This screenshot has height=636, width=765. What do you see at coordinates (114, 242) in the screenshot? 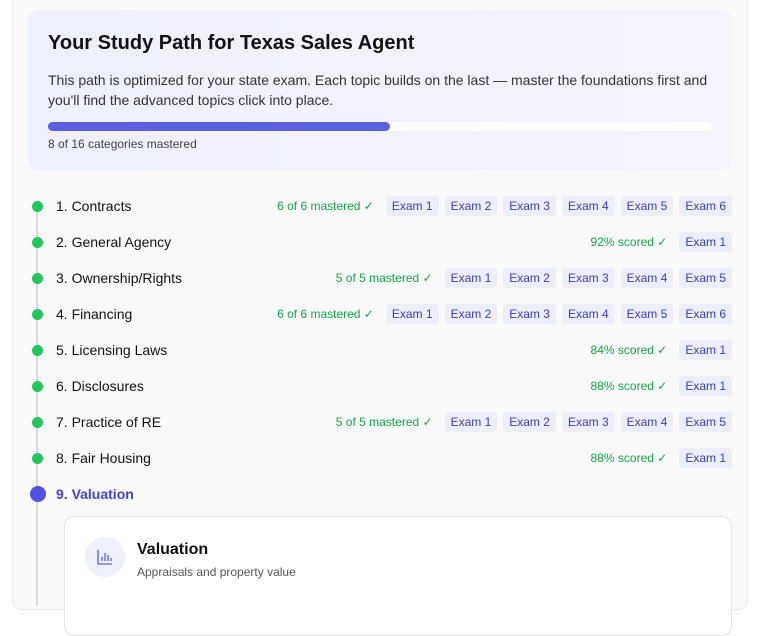
I see `topic-label: 2. General Agency` at bounding box center [114, 242].